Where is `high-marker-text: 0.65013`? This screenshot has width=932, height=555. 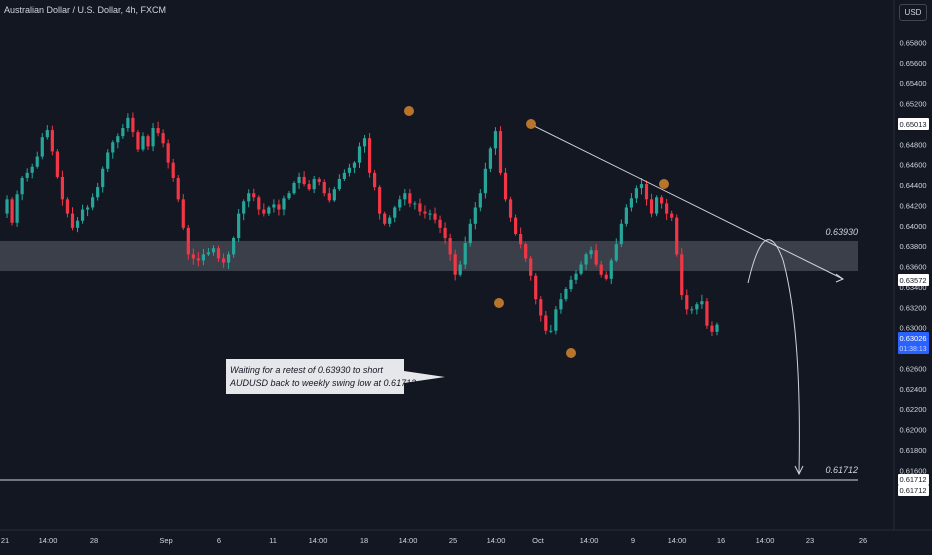 high-marker-text: 0.65013 is located at coordinates (912, 124).